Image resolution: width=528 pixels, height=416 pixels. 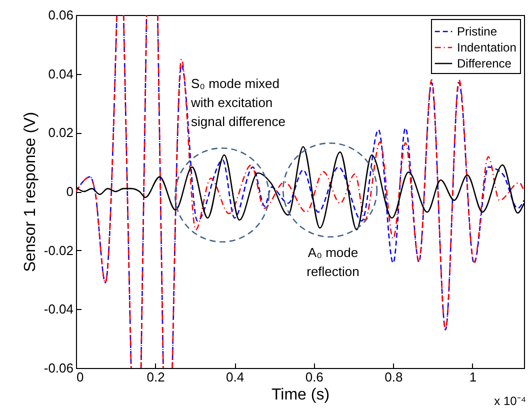 I want to click on x-tick-label: 0.2, so click(x=155, y=377).